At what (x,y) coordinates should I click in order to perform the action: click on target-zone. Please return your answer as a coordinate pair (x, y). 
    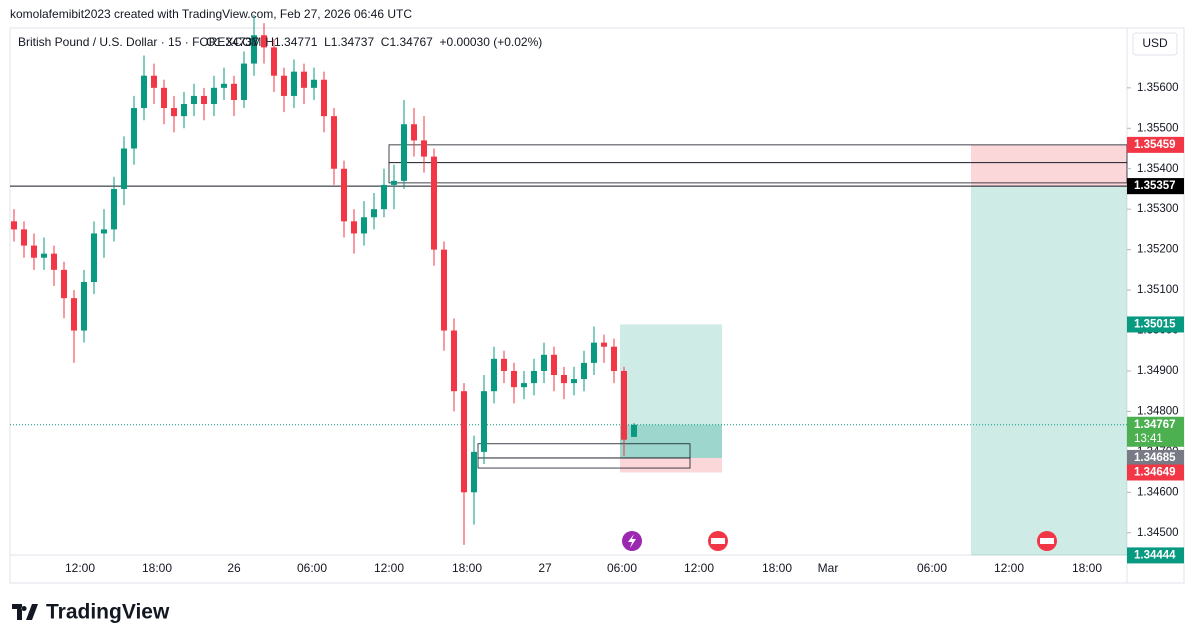
    Looking at the image, I should click on (1049, 371).